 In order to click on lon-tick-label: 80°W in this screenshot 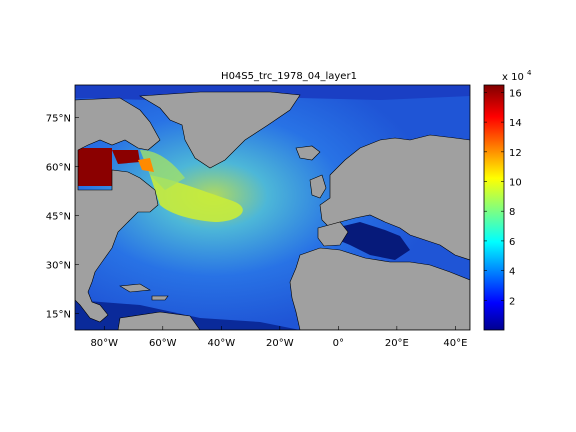, I will do `click(104, 343)`.